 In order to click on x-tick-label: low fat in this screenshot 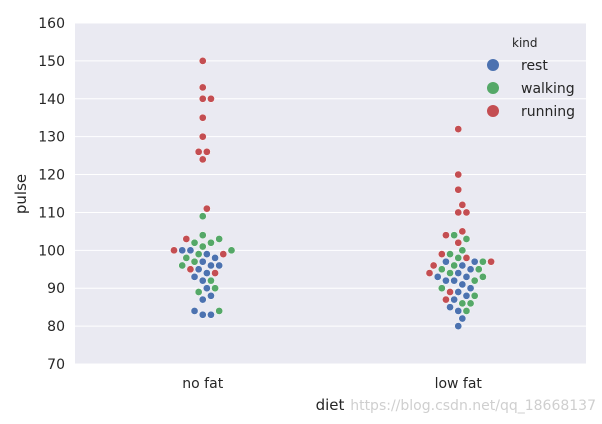, I will do `click(459, 384)`.